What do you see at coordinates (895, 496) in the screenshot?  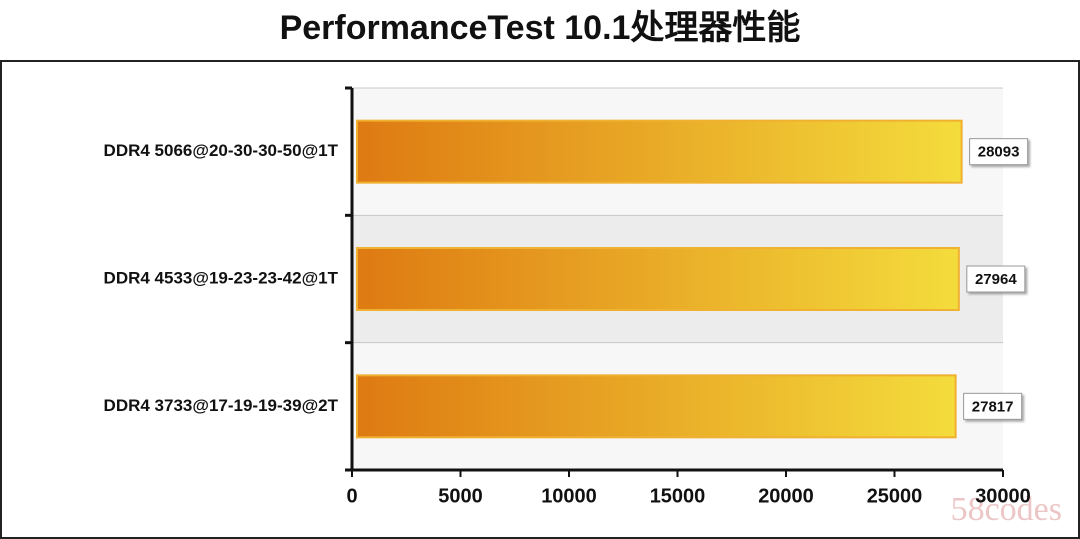 I see `x-tick-label: 25000` at bounding box center [895, 496].